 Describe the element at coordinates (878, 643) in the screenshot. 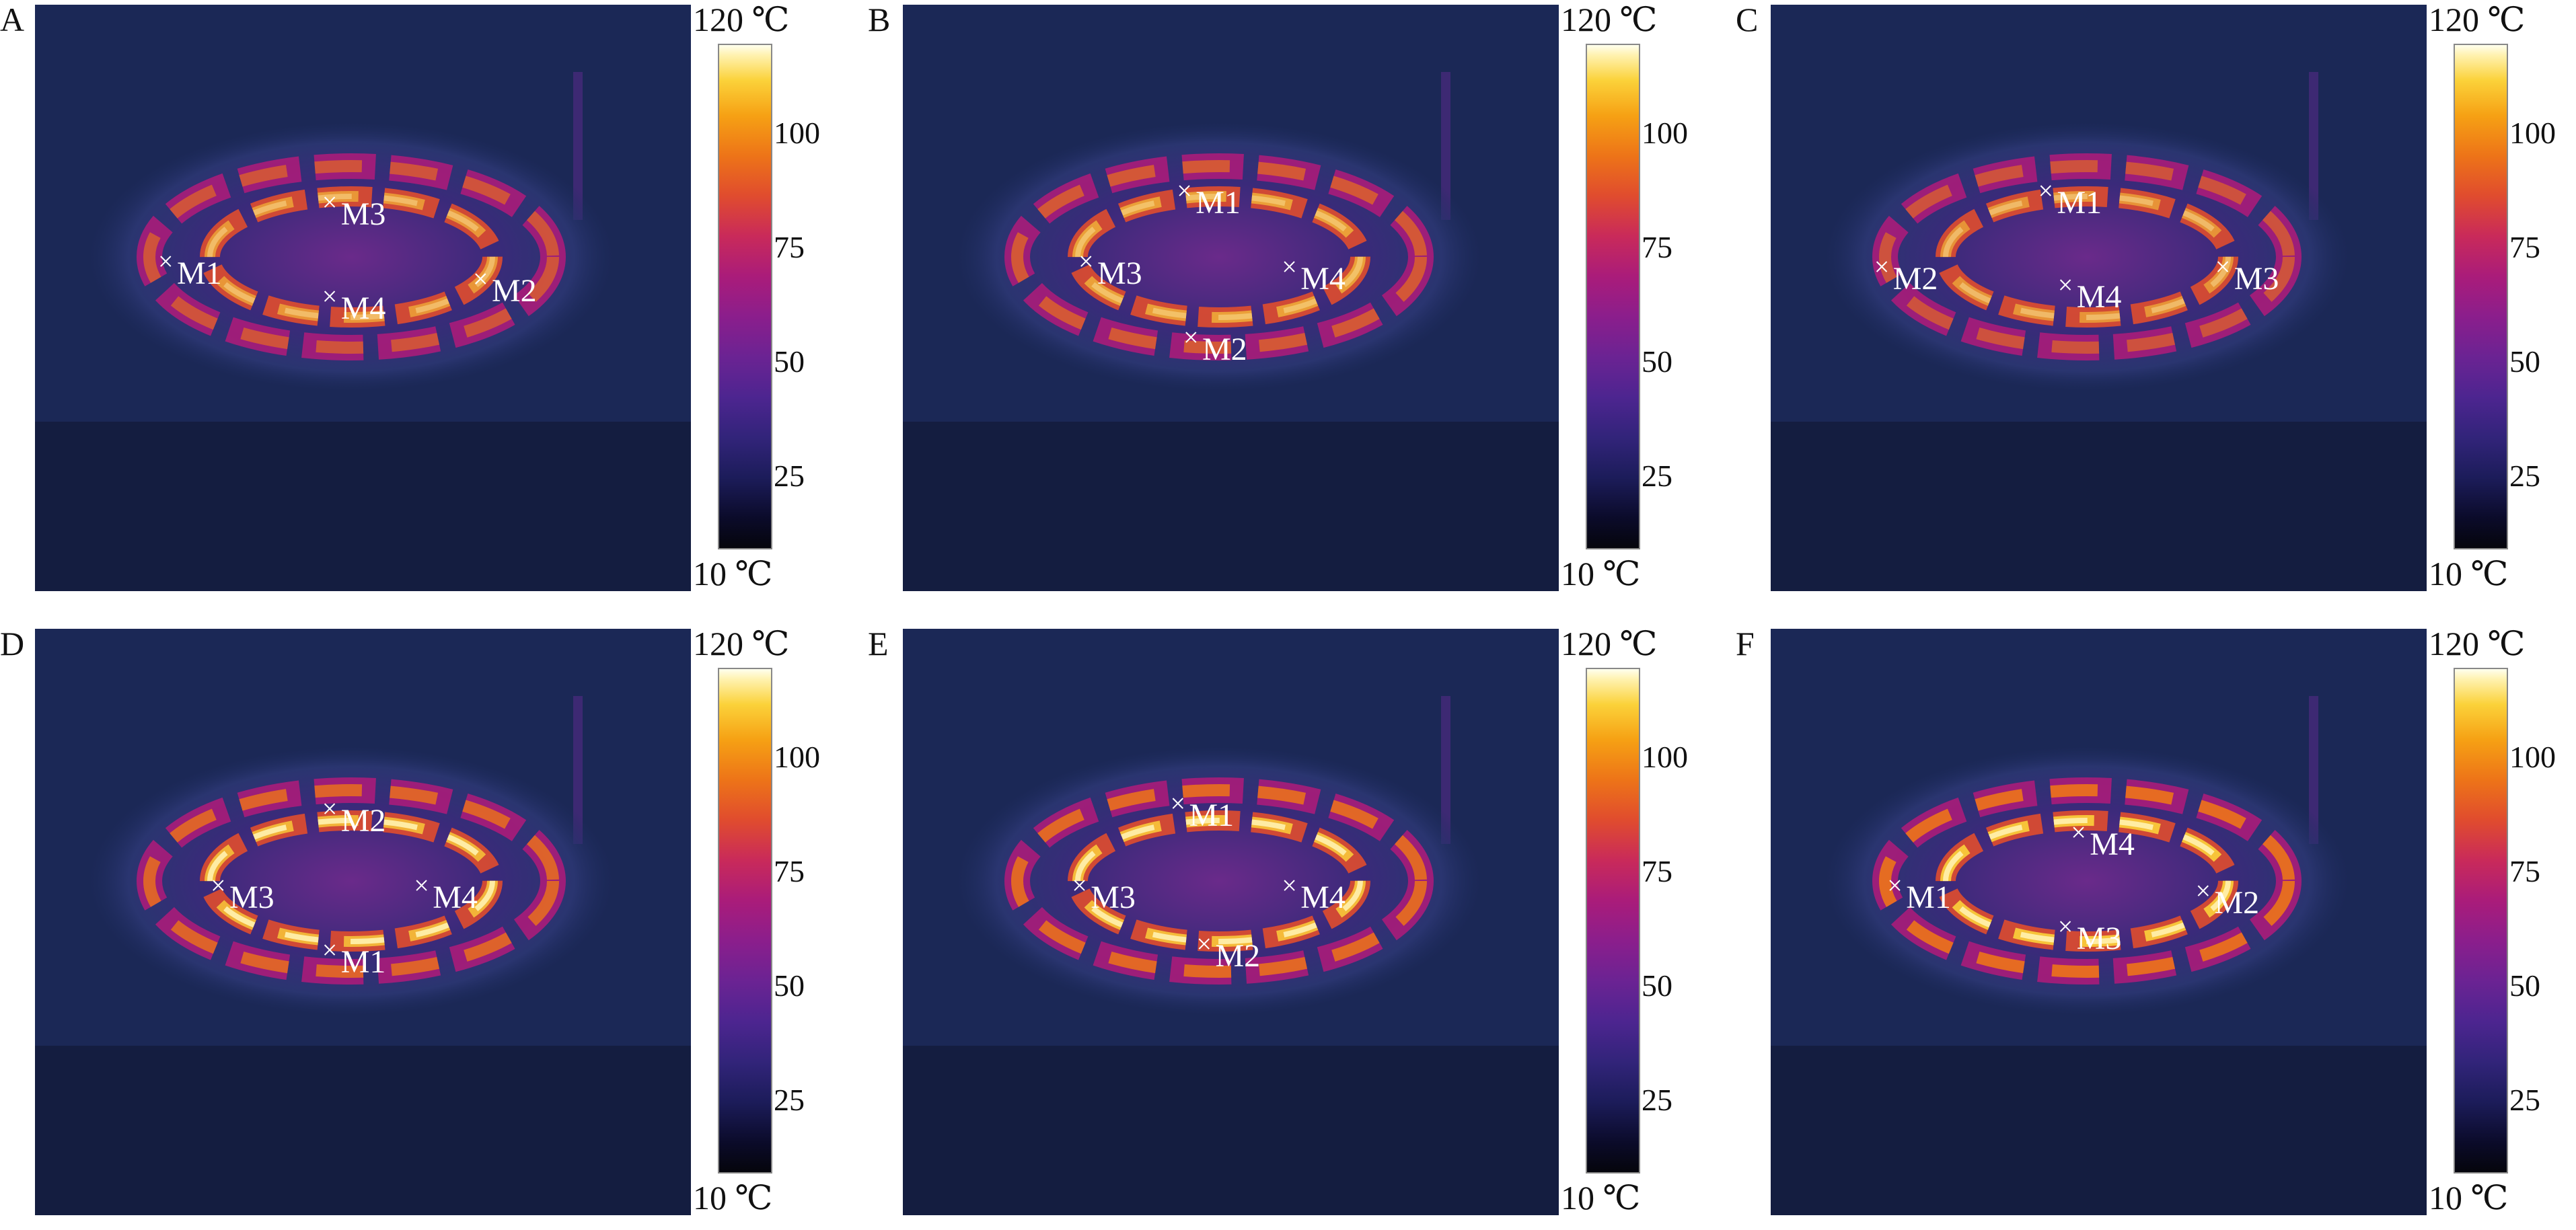

I see `panel-letter: E` at that location.